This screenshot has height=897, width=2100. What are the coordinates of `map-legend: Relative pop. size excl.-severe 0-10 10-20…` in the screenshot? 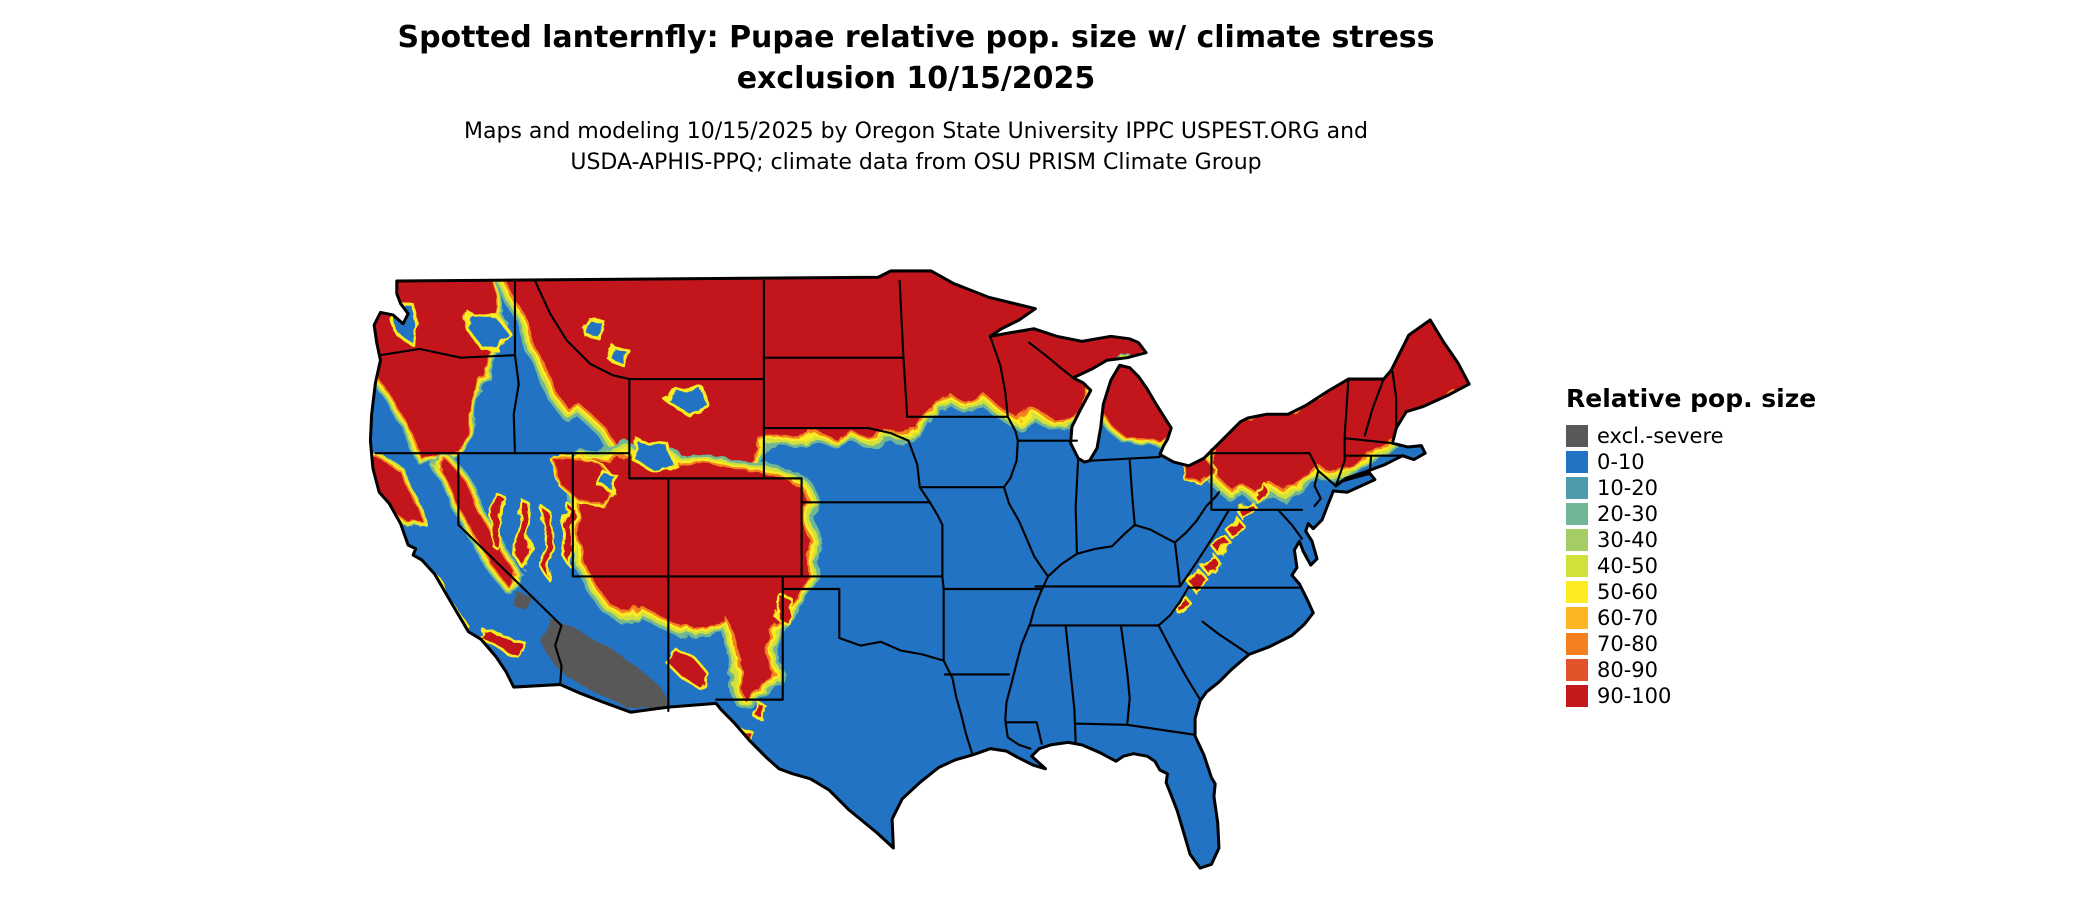 It's located at (1691, 546).